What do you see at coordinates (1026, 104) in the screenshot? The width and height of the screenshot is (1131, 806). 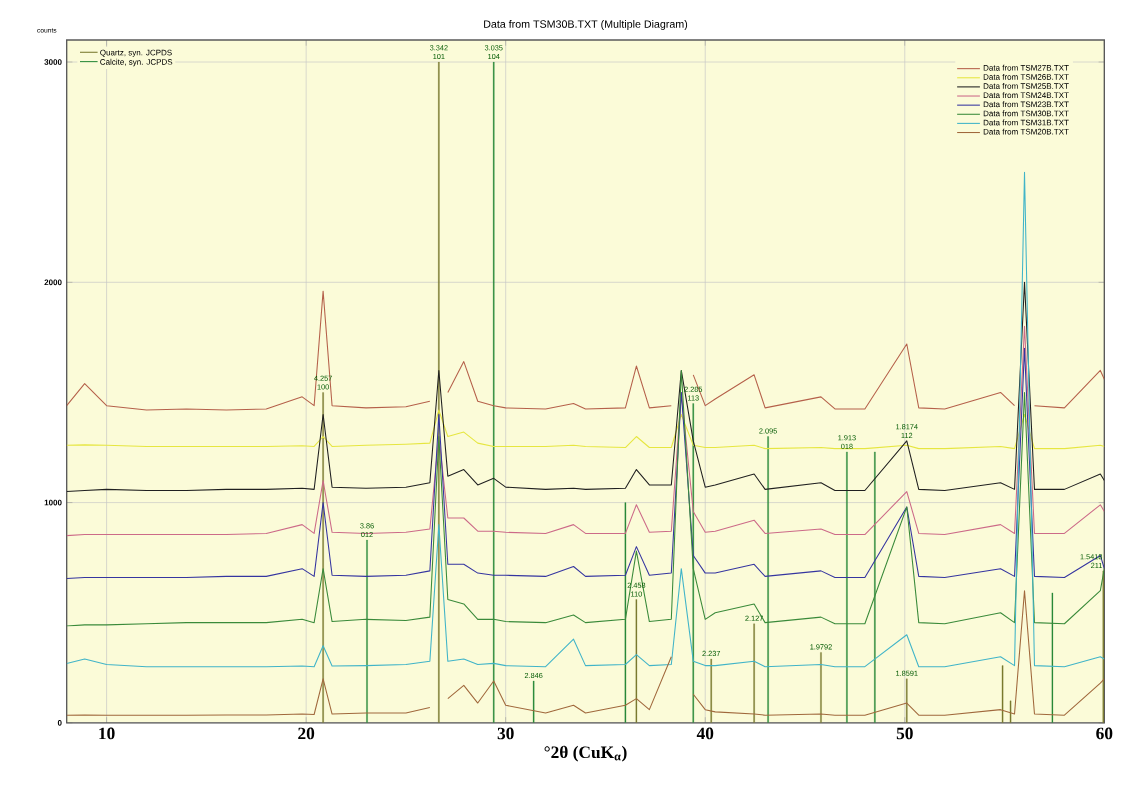 I see `legend-label: Data from TSM23B.TXT` at bounding box center [1026, 104].